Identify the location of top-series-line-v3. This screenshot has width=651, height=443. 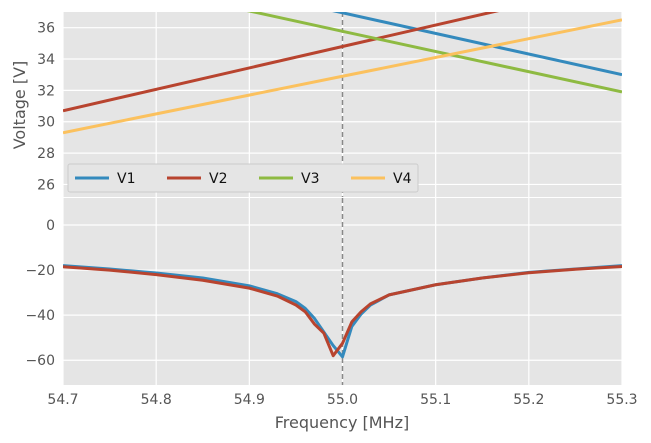
(434, 53).